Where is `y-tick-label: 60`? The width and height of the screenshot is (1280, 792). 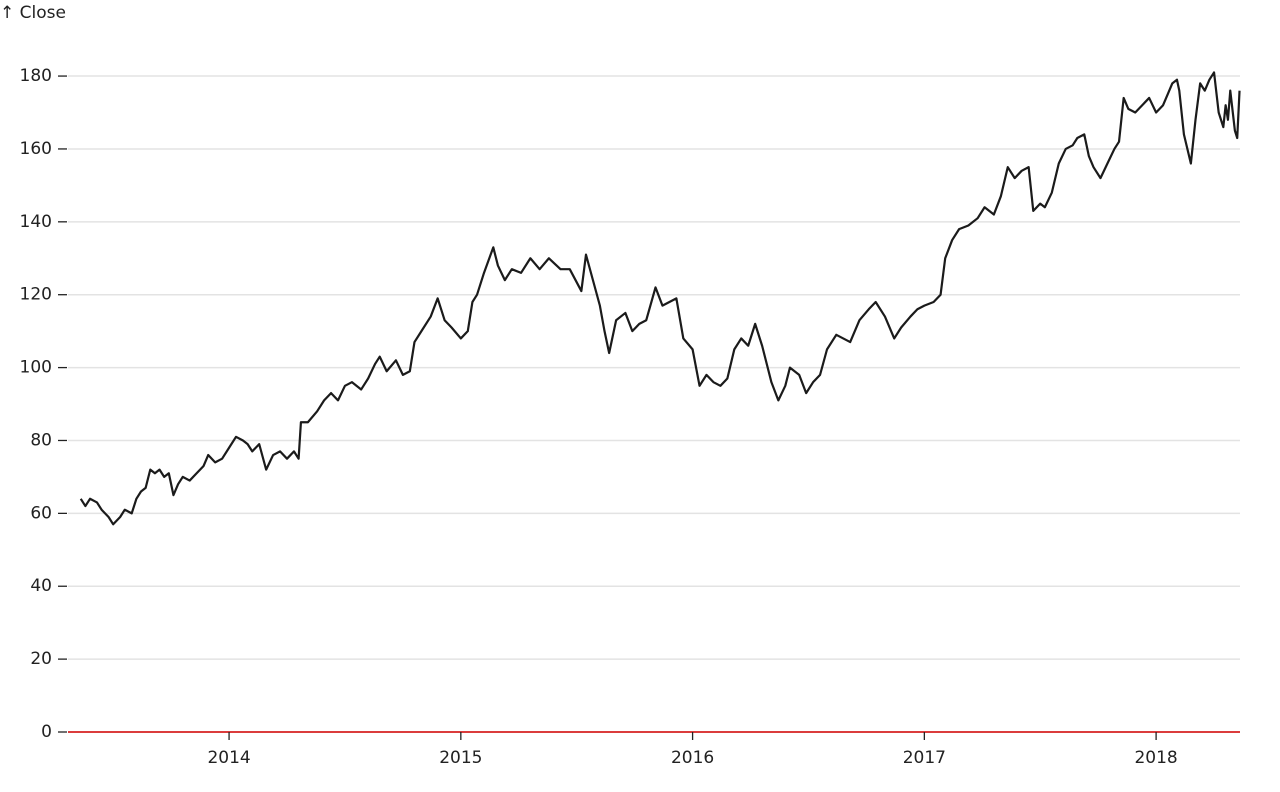
y-tick-label: 60 is located at coordinates (41, 513).